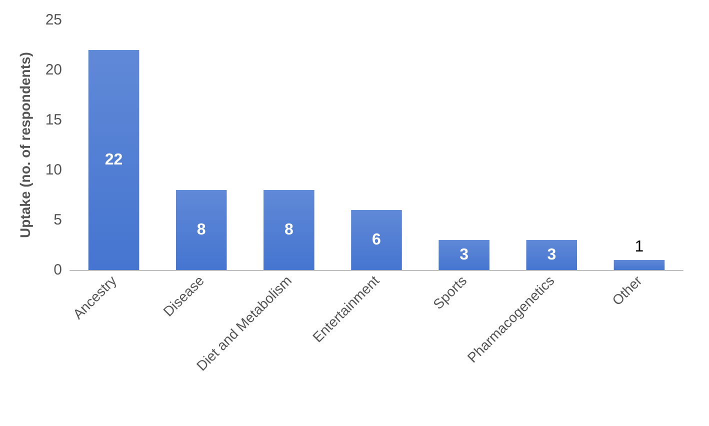 The image size is (709, 426). I want to click on data-label: 22, so click(113, 160).